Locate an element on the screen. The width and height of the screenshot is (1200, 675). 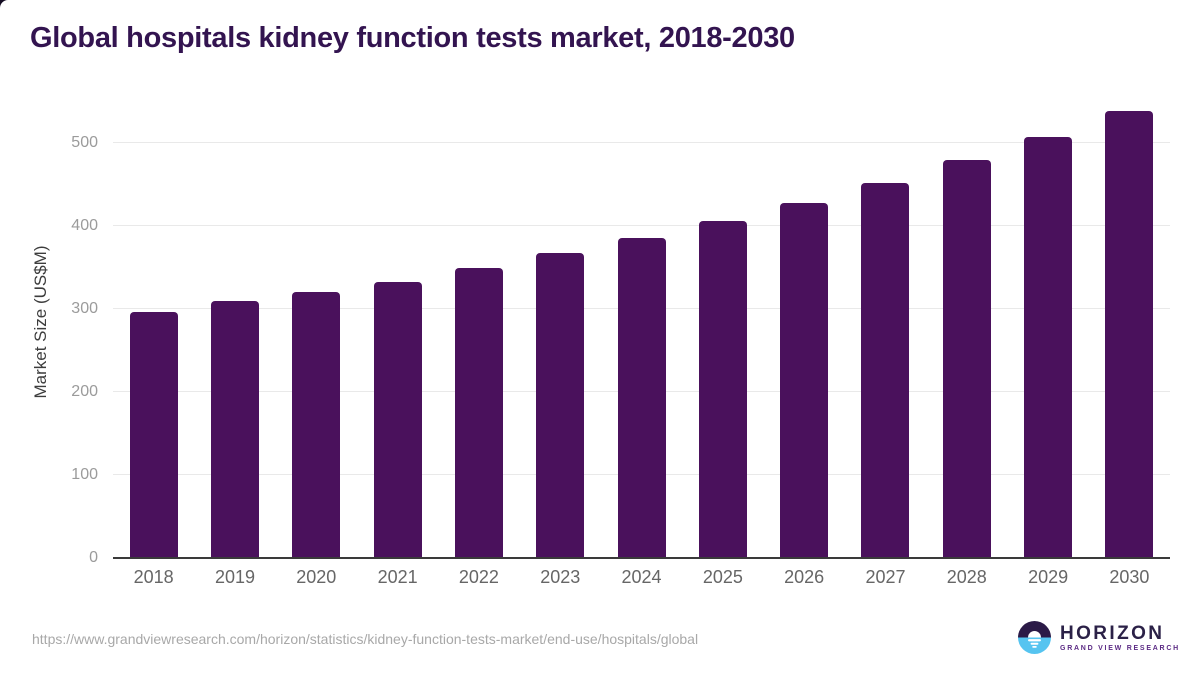
x-tick-label-2029: 2029 is located at coordinates (1048, 577).